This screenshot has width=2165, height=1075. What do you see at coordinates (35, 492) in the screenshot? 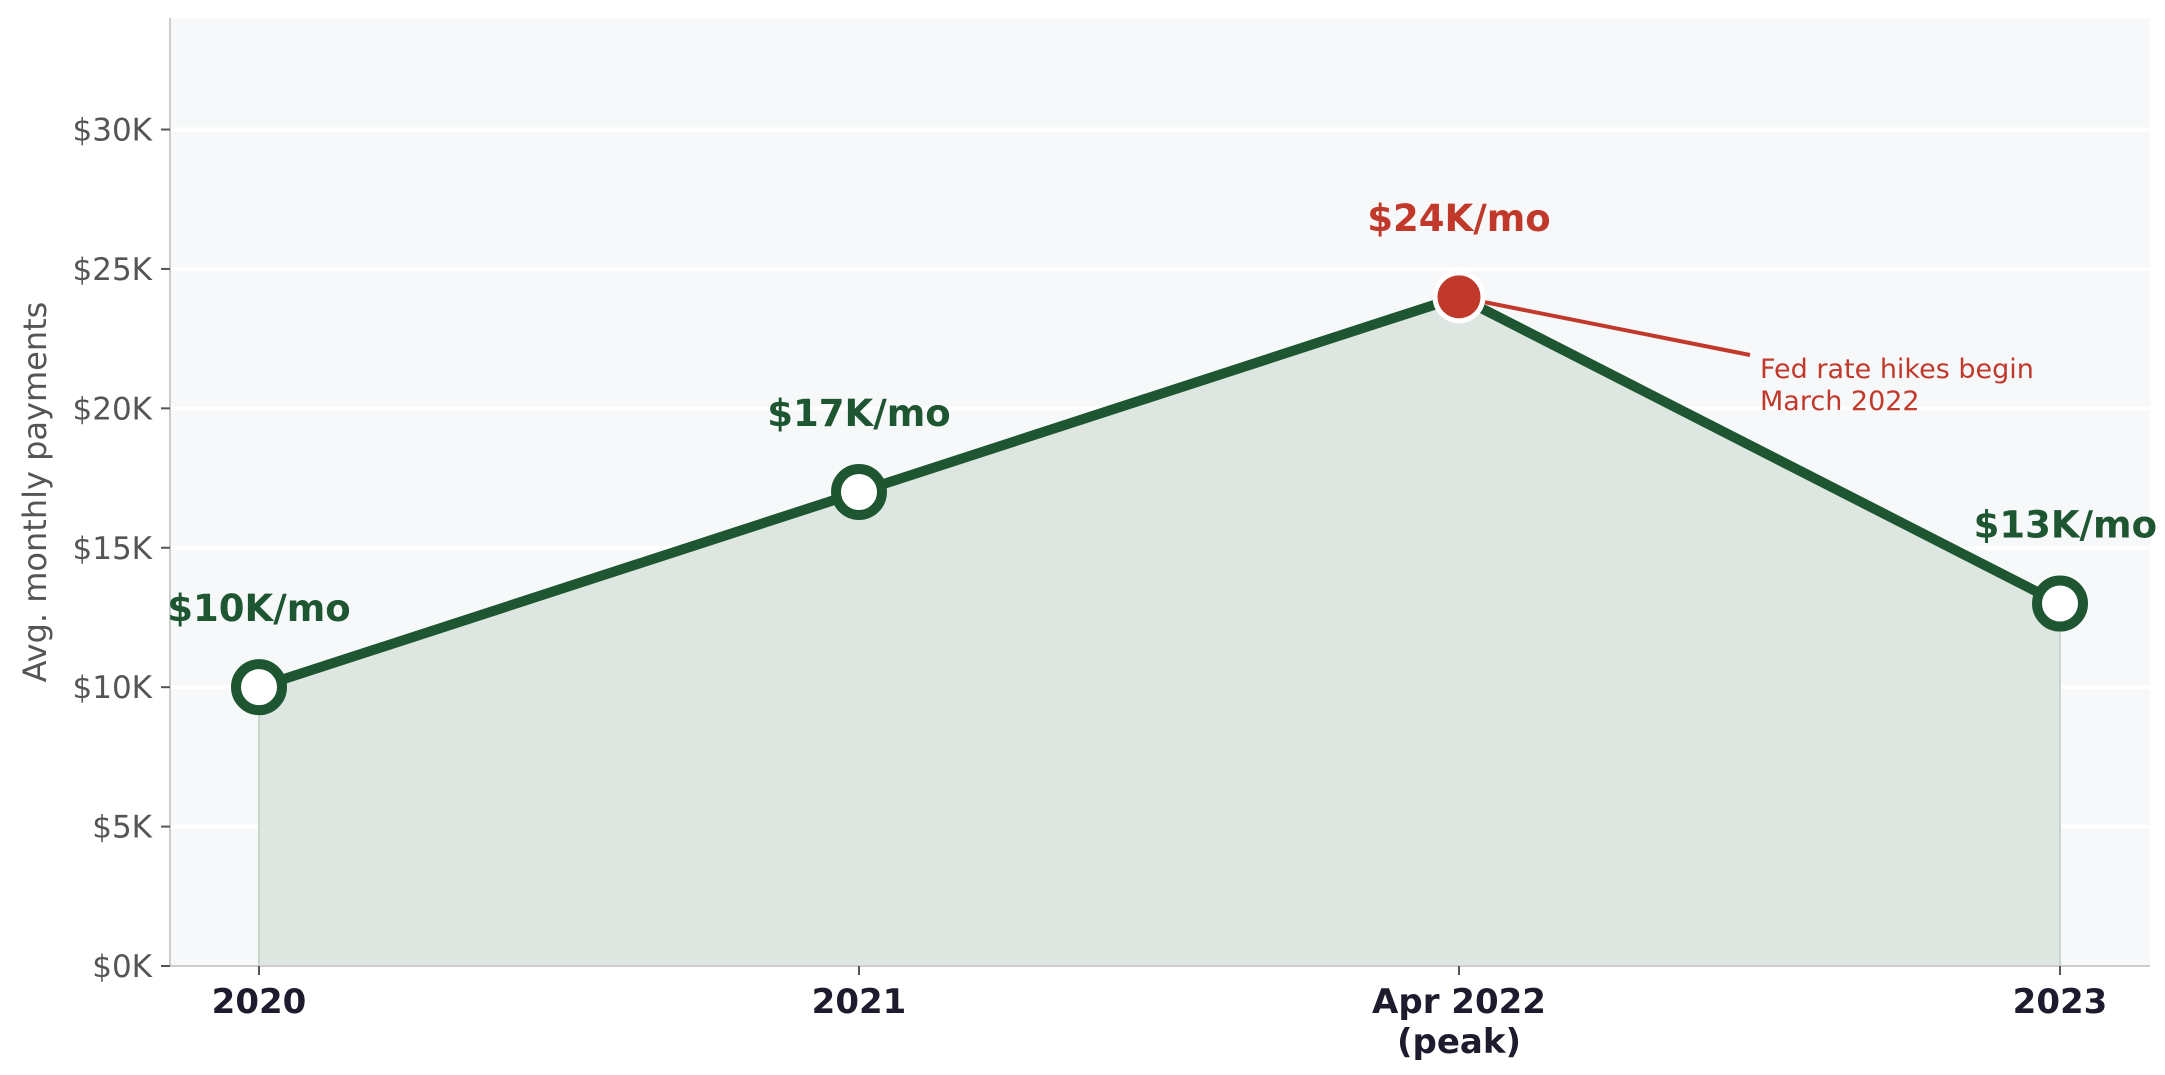
I see `y-axis-label: Avg. monthly payments` at bounding box center [35, 492].